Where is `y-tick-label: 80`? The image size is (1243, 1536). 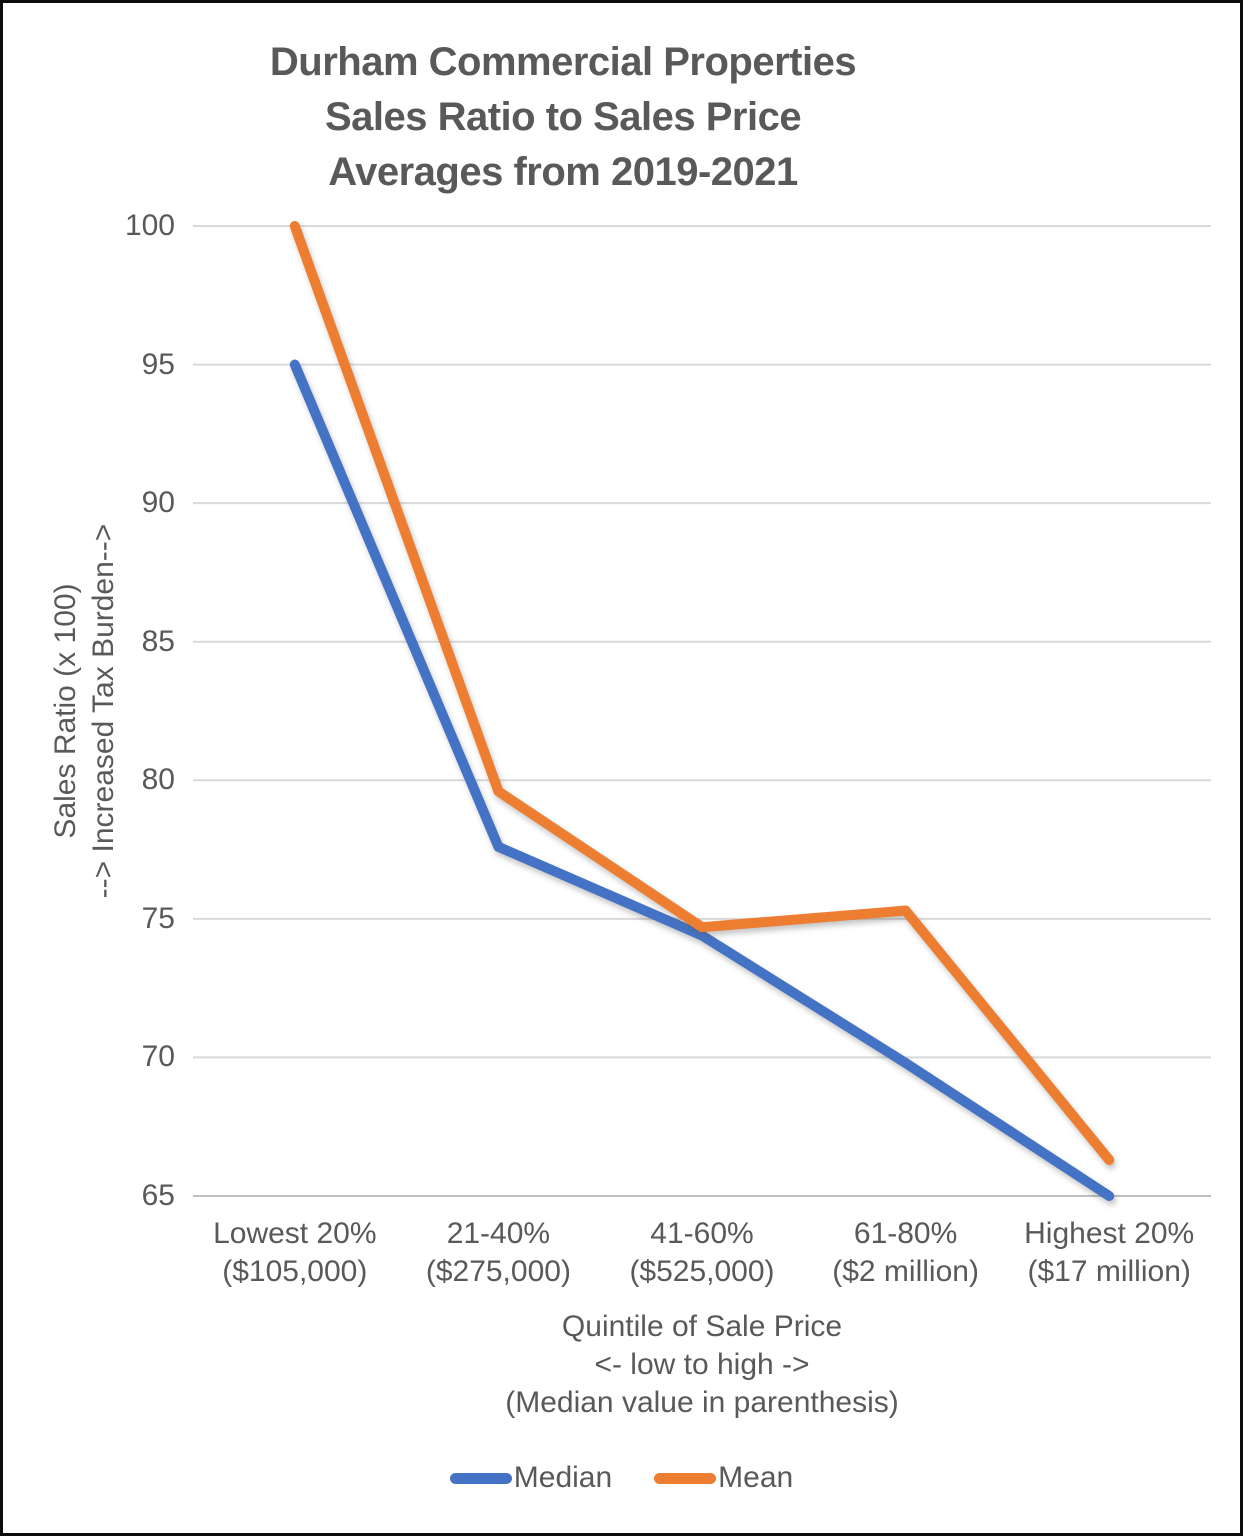
y-tick-label: 80 is located at coordinates (158, 780).